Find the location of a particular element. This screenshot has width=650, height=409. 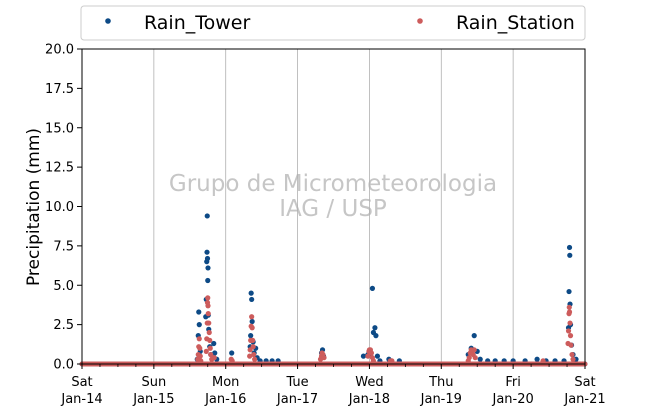

watermark-line-2: IAG / USP is located at coordinates (333, 209).